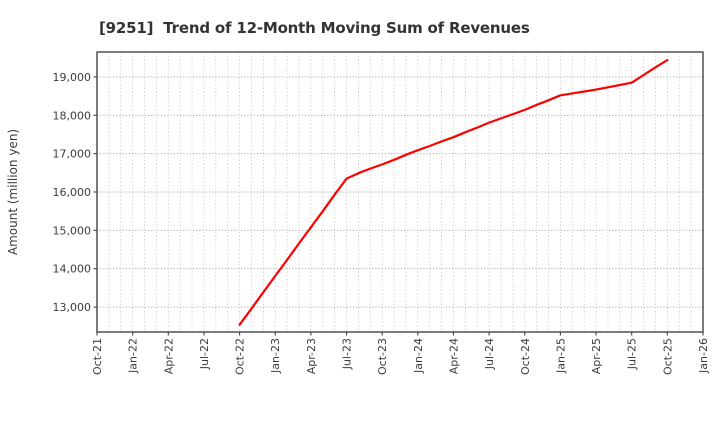 This screenshot has height=440, width=720. Describe the element at coordinates (489, 354) in the screenshot. I see `x-tick-label: Jul-24` at that location.